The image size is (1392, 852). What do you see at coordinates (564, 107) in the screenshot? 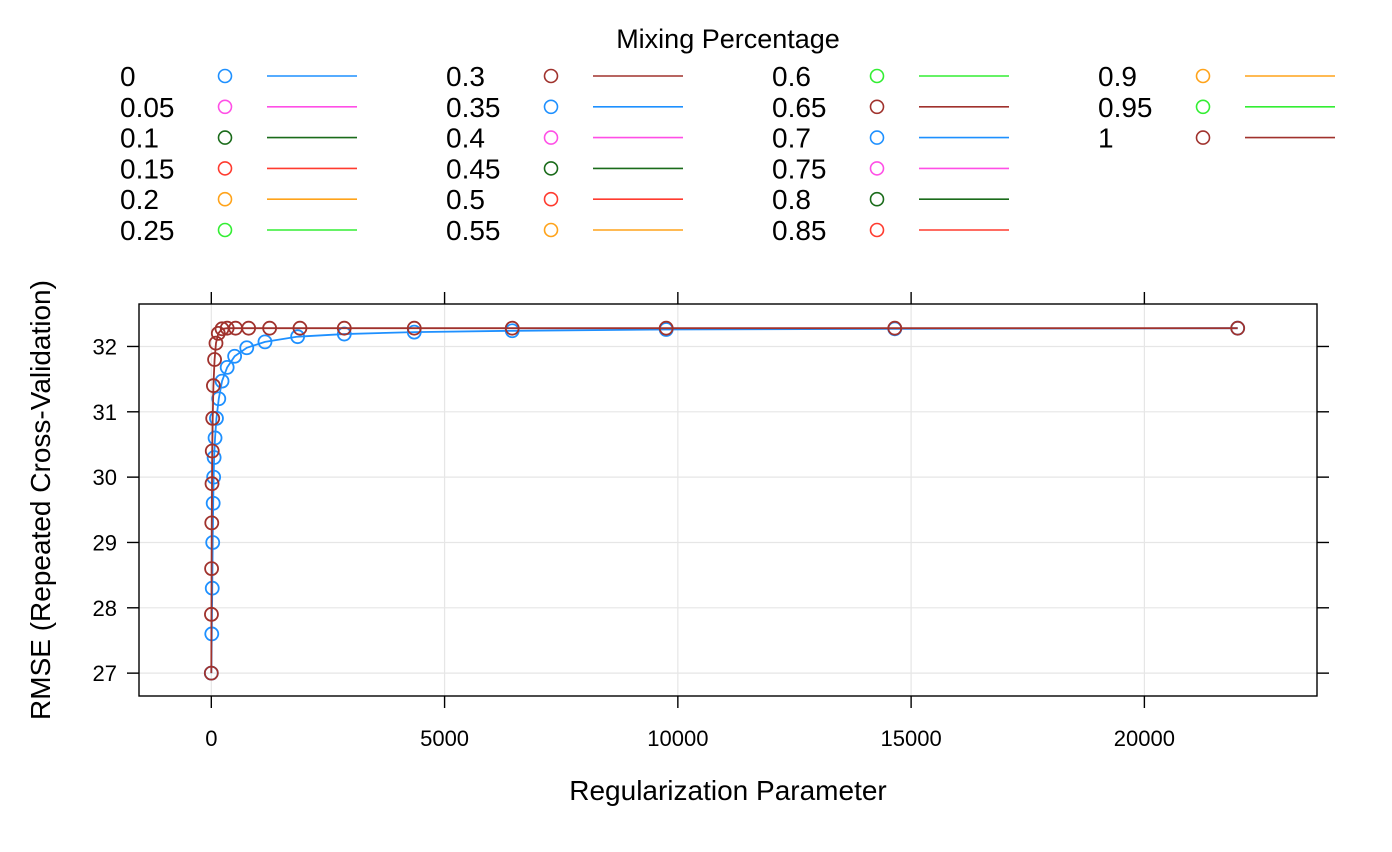
I see `legend-entry: 0.35` at bounding box center [564, 107].